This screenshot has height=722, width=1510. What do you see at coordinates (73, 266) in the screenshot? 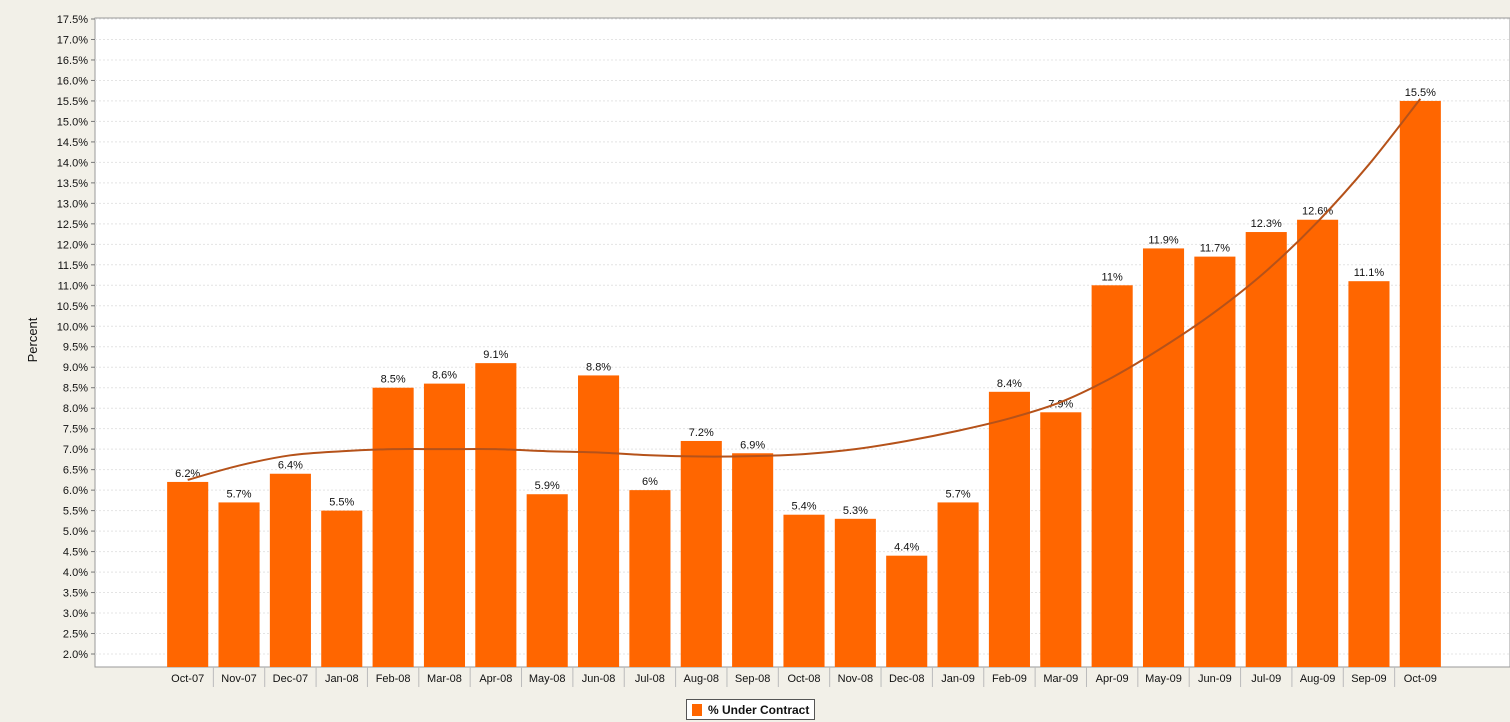
I see `y-tick-label: 11.5%` at bounding box center [73, 266].